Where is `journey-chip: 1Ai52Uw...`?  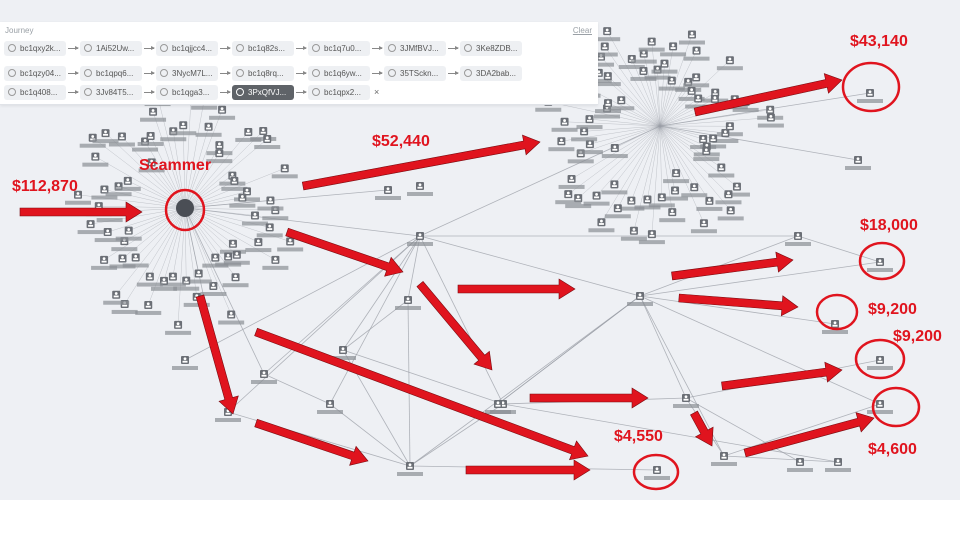
journey-chip: 1Ai52Uw... is located at coordinates (111, 48).